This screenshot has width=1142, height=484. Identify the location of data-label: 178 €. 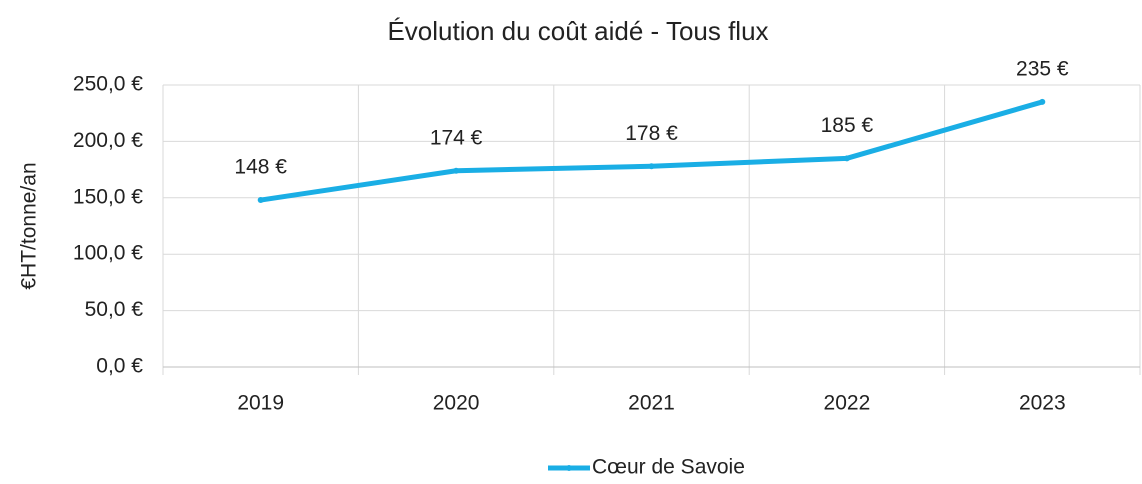
(651, 133).